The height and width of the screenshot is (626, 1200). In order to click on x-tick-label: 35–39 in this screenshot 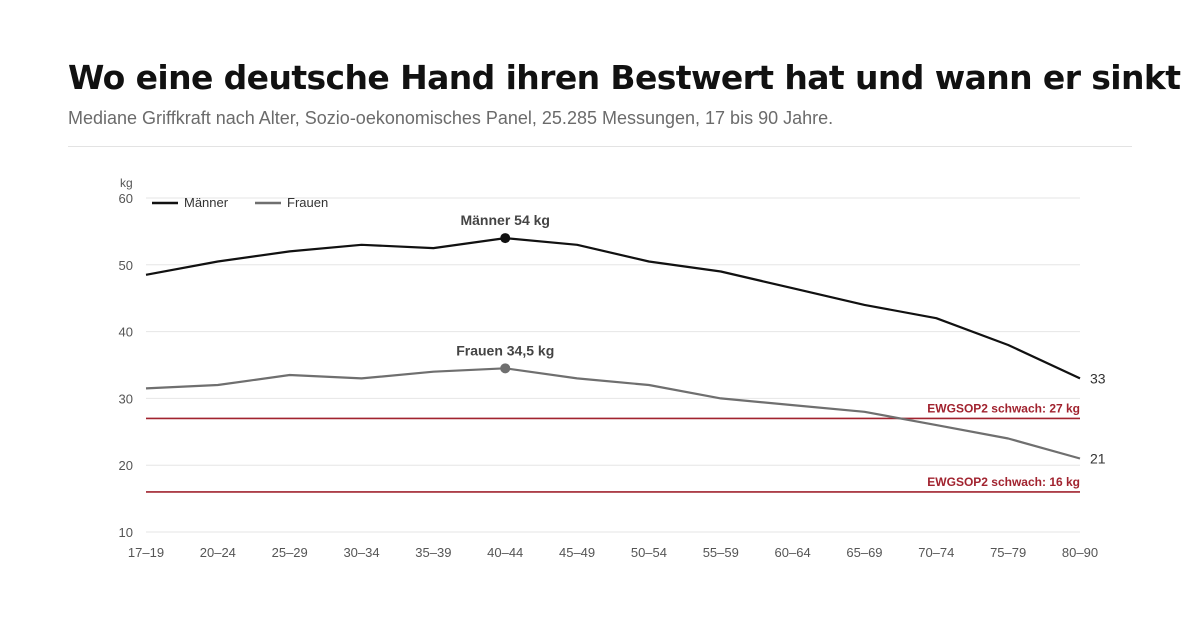, I will do `click(433, 552)`.